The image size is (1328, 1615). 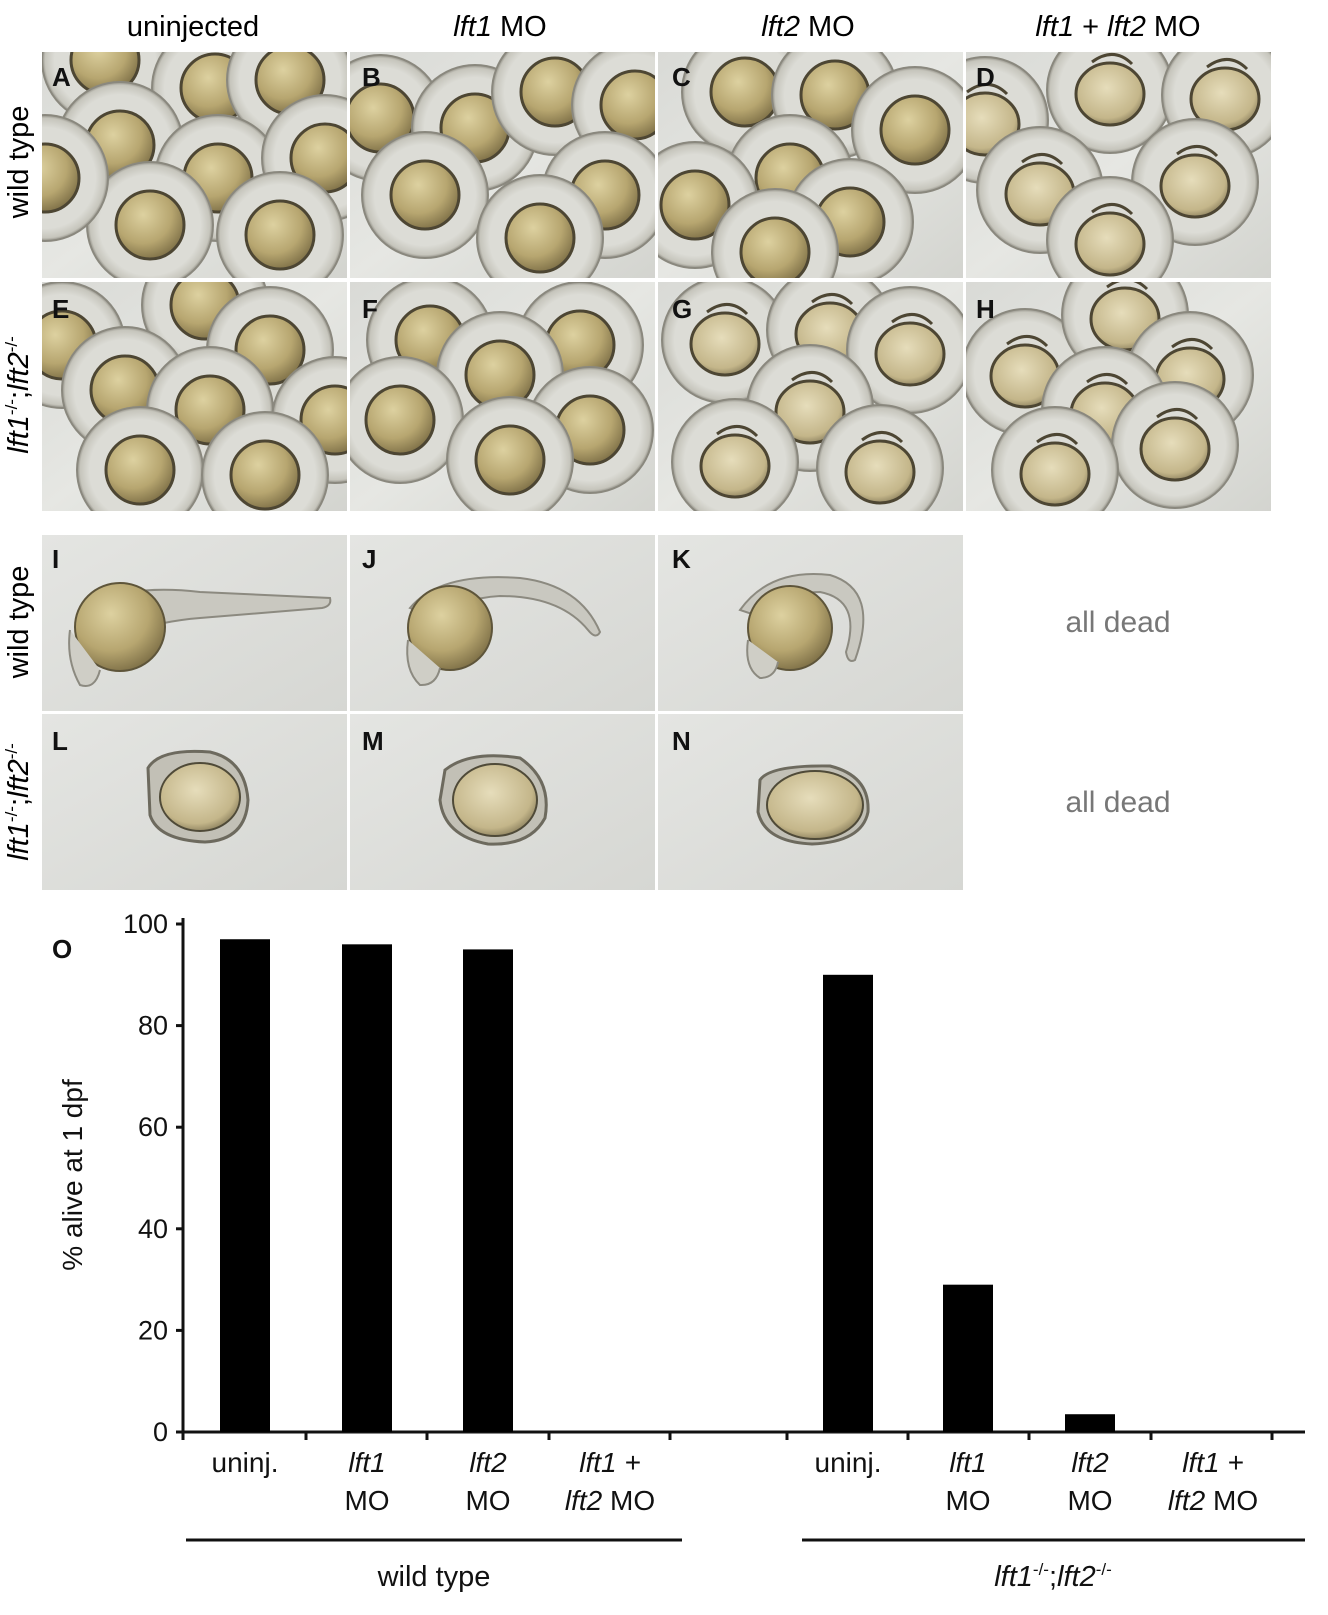 I want to click on photo-panel-j, so click(x=502, y=623).